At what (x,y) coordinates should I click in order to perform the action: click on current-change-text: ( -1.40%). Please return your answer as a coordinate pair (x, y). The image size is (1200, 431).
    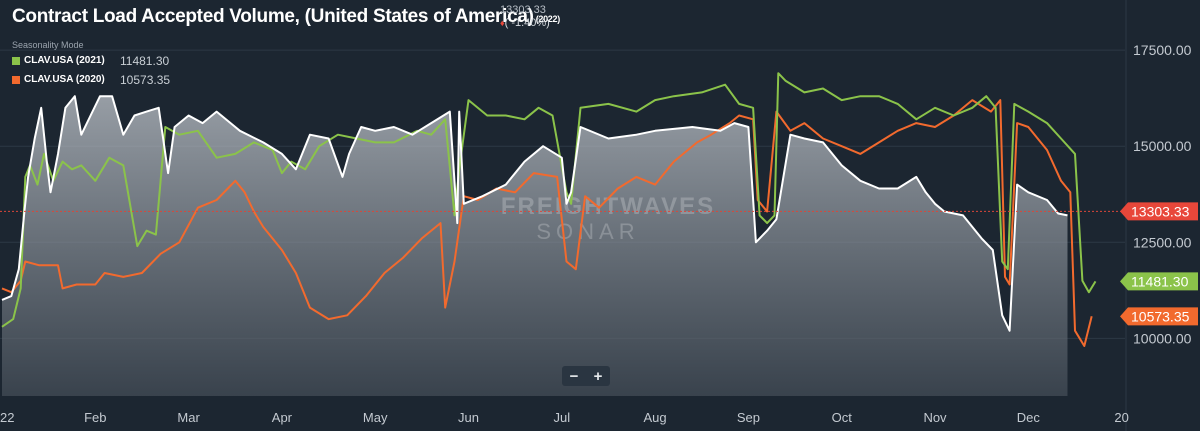
    Looking at the image, I should click on (527, 23).